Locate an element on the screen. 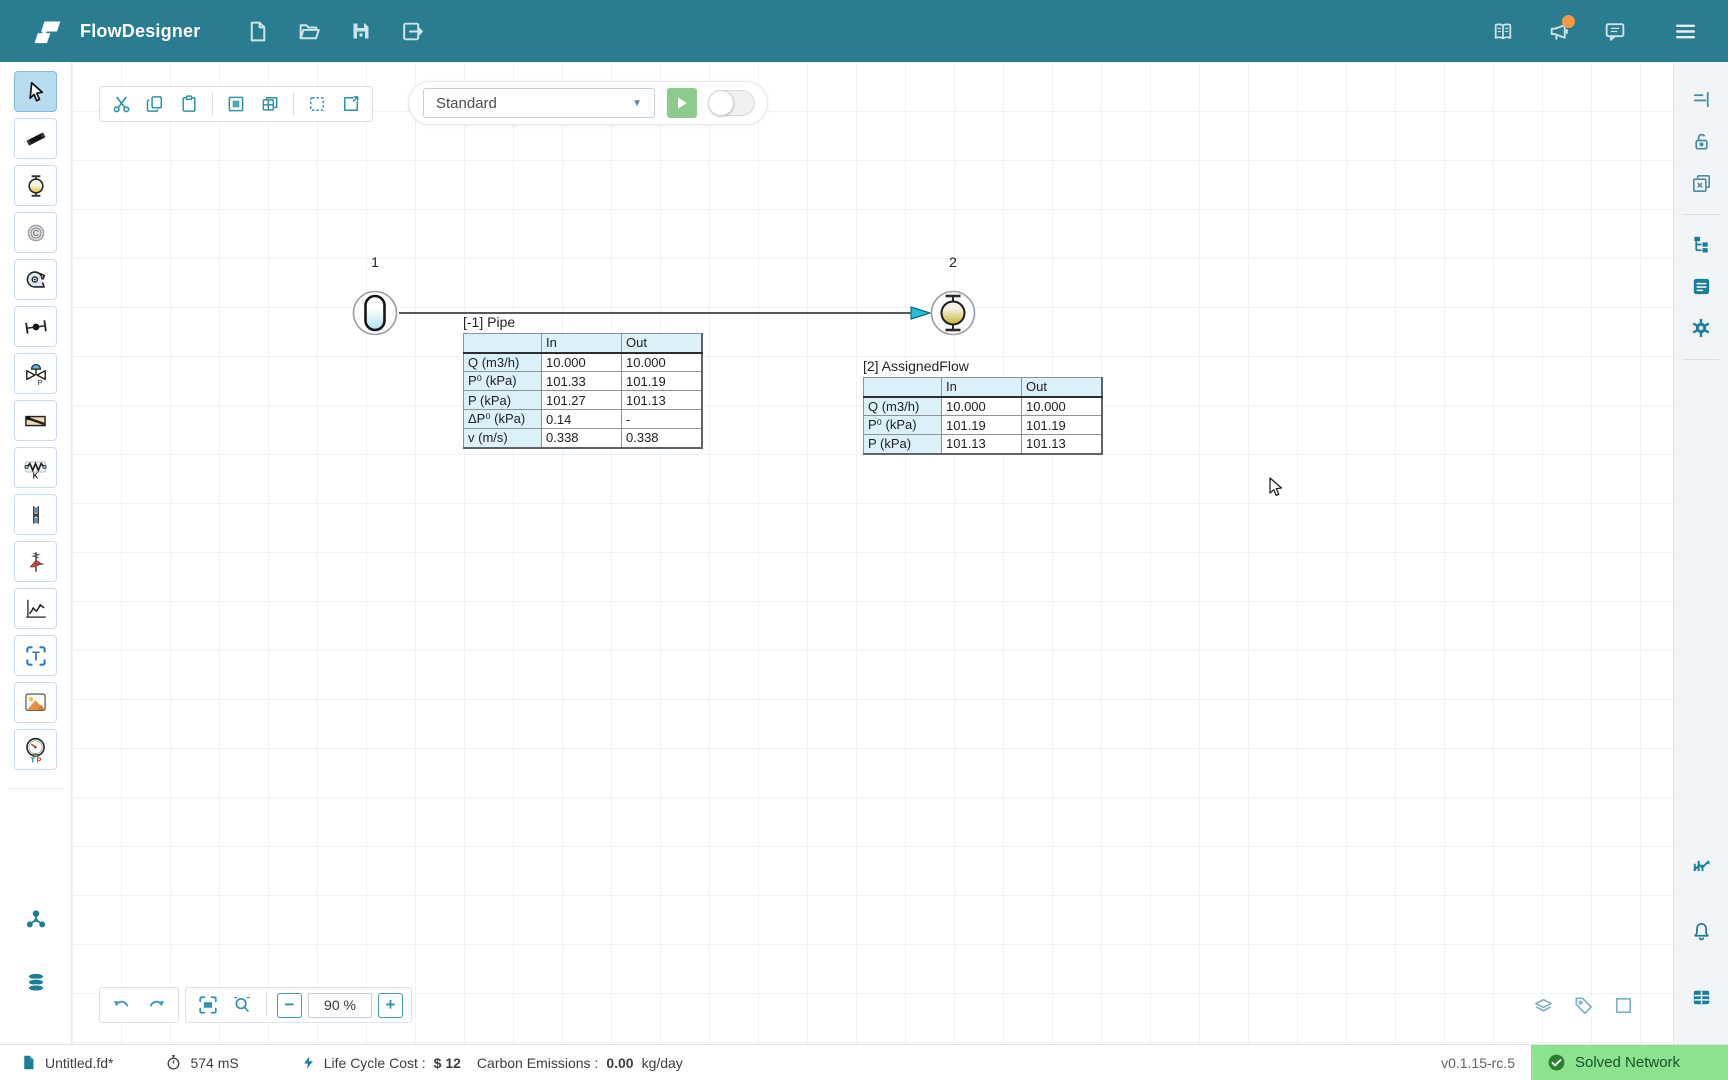 The width and height of the screenshot is (1728, 1080). tool-palette: C P K is located at coordinates (36, 553).